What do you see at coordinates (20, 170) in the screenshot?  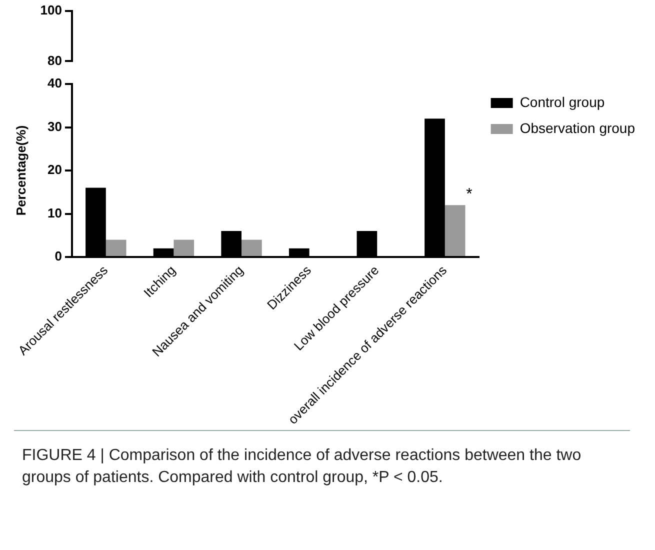 I see `y-axis-title: Percentage(%)` at bounding box center [20, 170].